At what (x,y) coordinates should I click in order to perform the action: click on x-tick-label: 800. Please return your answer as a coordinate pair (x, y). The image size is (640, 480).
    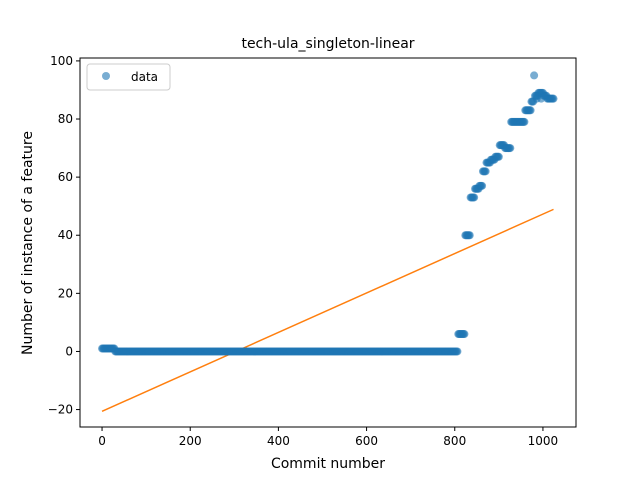
    Looking at the image, I should click on (454, 441).